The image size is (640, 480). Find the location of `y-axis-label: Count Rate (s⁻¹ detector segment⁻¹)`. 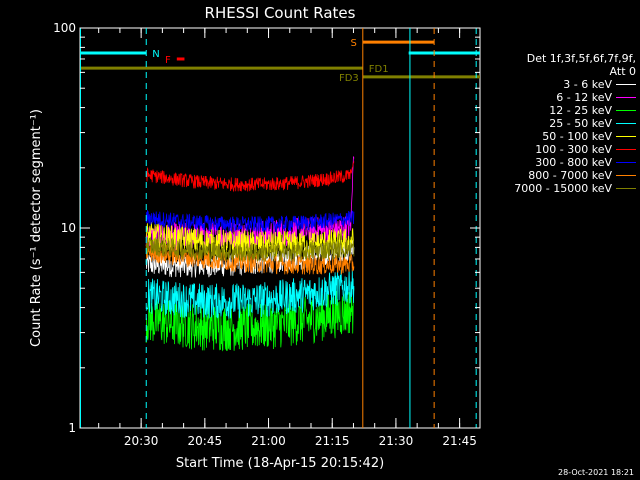

y-axis-label: Count Rate (s⁻¹ detector segment⁻¹) is located at coordinates (36, 228).